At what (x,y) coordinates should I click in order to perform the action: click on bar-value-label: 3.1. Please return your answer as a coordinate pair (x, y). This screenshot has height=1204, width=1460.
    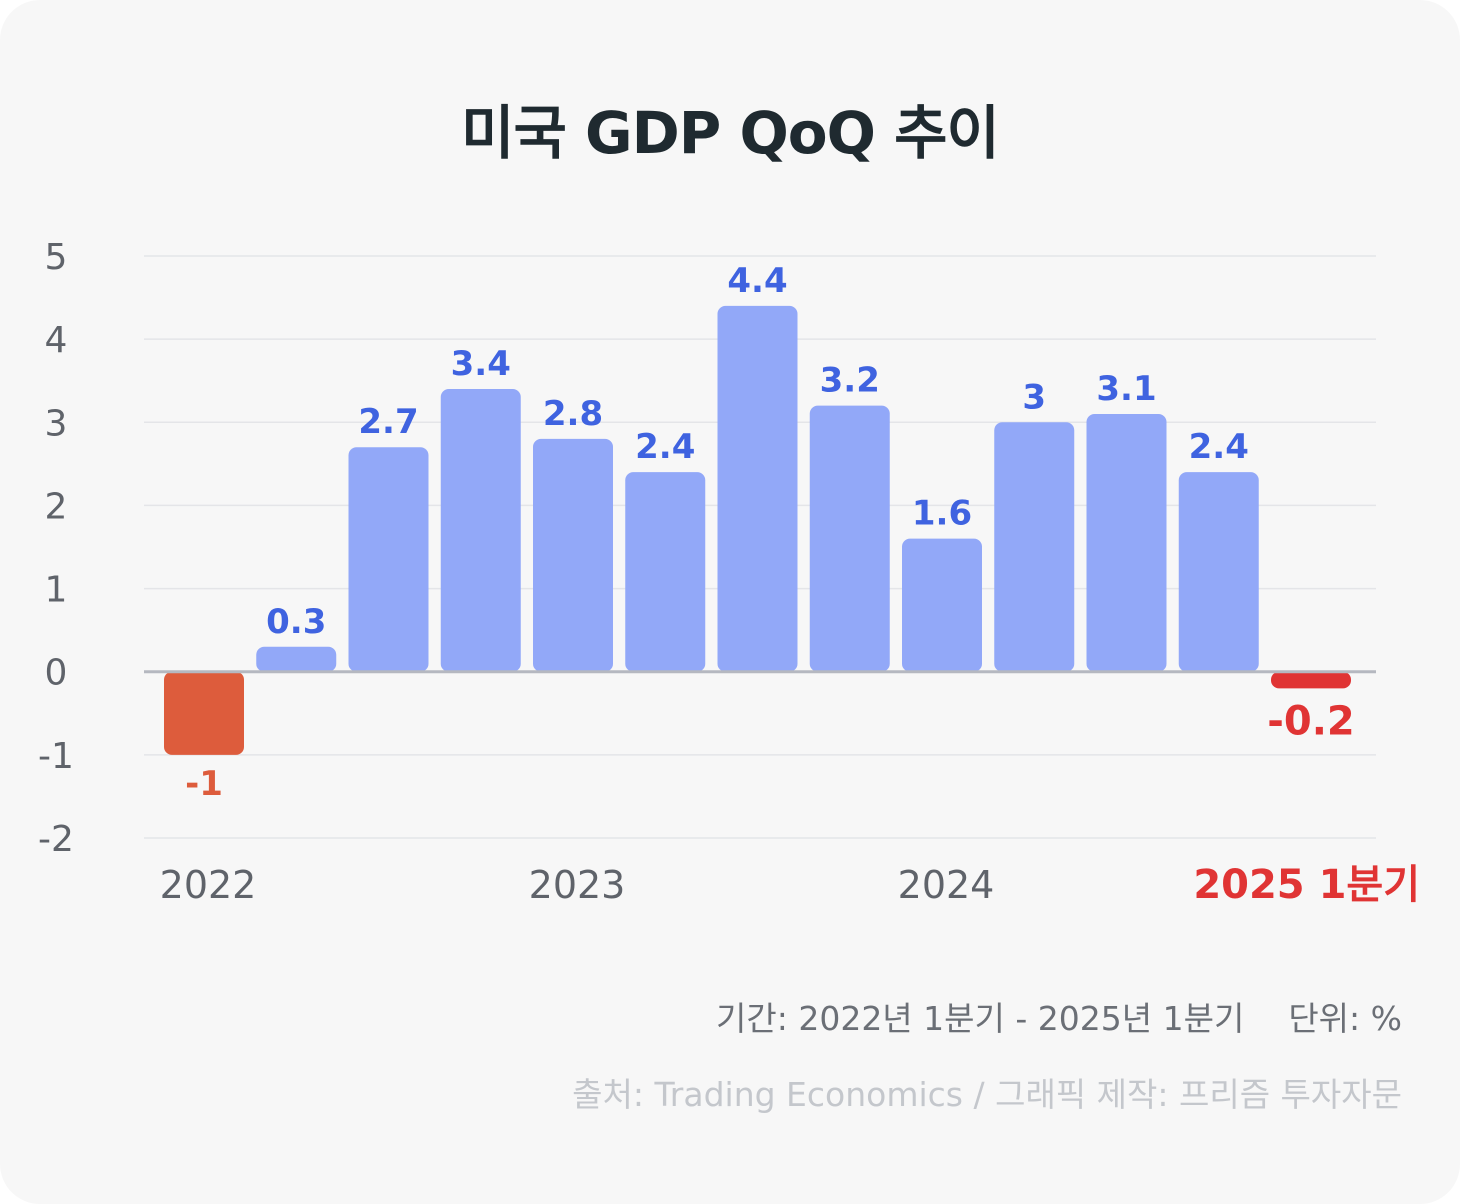
    Looking at the image, I should click on (1126, 389).